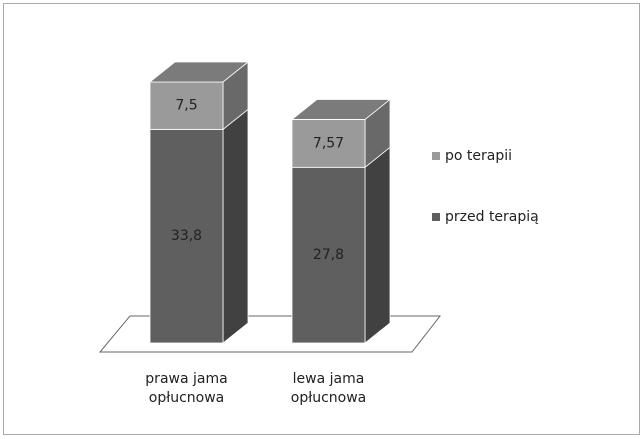  I want to click on value-label: 7,5, so click(186, 106).